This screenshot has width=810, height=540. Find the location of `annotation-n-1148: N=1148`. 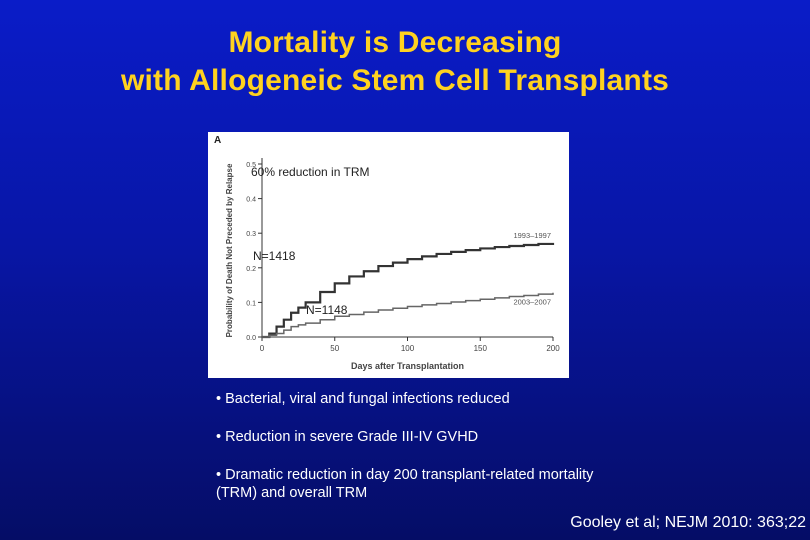

annotation-n-1148: N=1148 is located at coordinates (327, 310).